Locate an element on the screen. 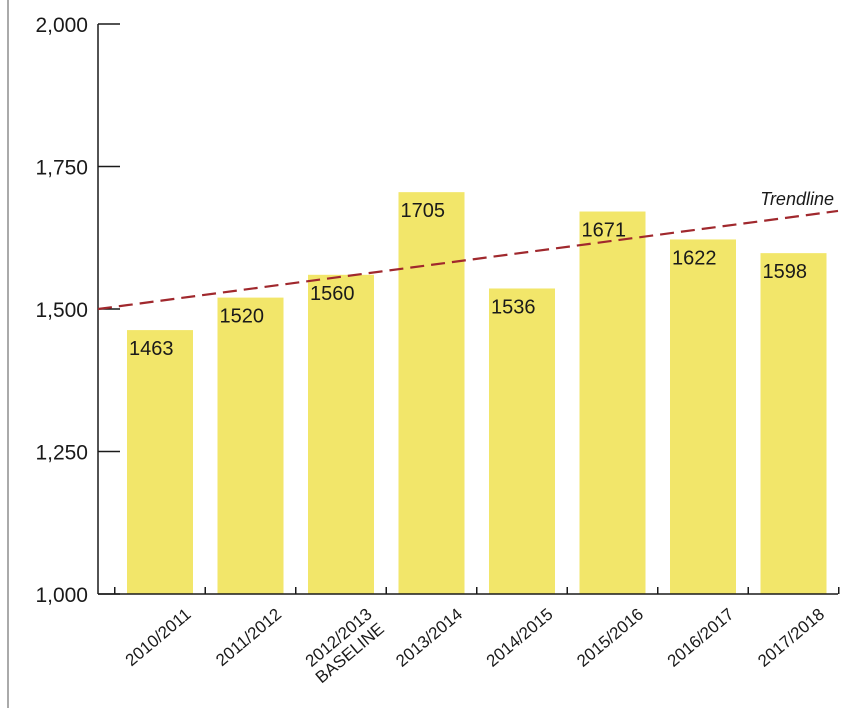  data-label: 1671 is located at coordinates (604, 231).